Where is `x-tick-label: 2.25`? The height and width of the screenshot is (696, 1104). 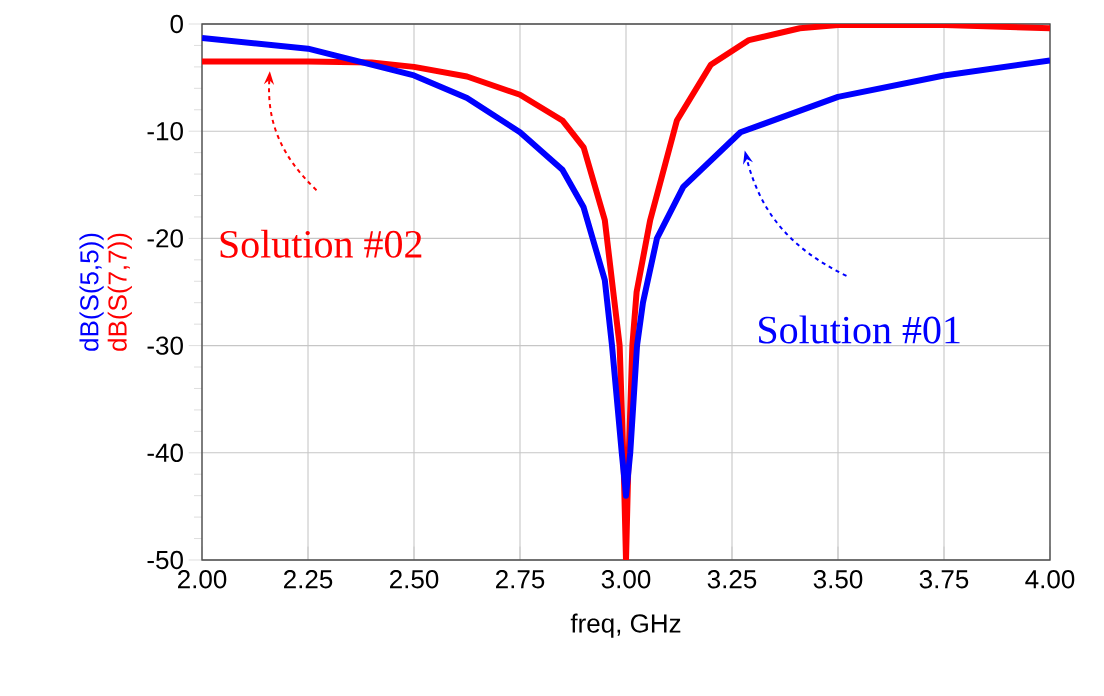
x-tick-label: 2.25 is located at coordinates (308, 579).